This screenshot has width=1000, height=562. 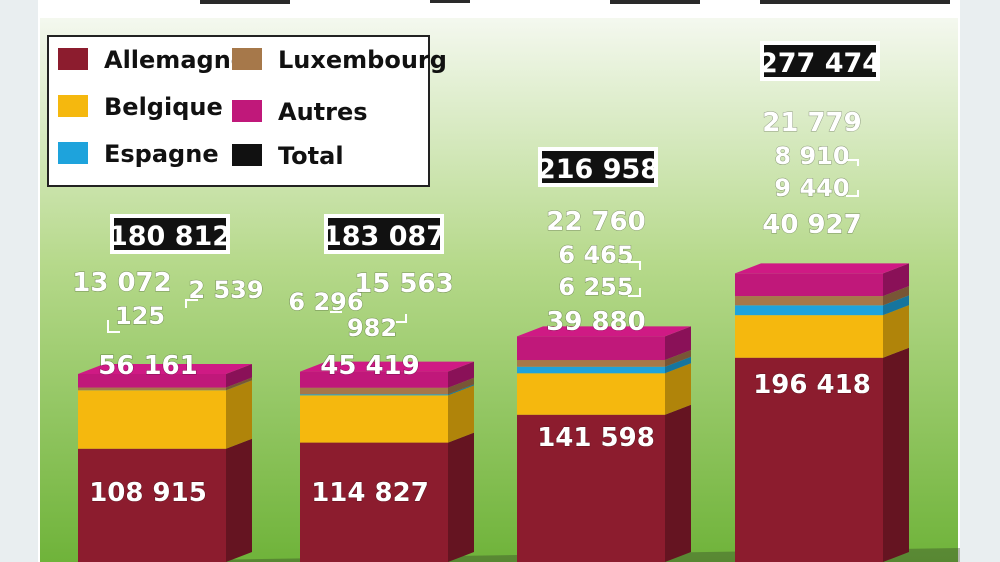 What do you see at coordinates (811, 188) in the screenshot?
I see `value-label-espagne-4: 9 440` at bounding box center [811, 188].